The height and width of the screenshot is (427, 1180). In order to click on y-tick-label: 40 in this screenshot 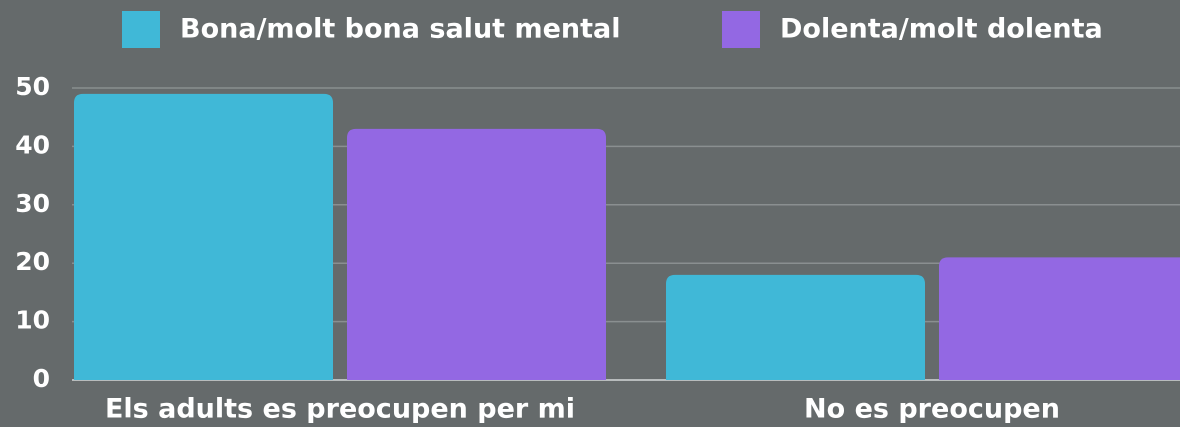, I will do `click(32, 144)`.